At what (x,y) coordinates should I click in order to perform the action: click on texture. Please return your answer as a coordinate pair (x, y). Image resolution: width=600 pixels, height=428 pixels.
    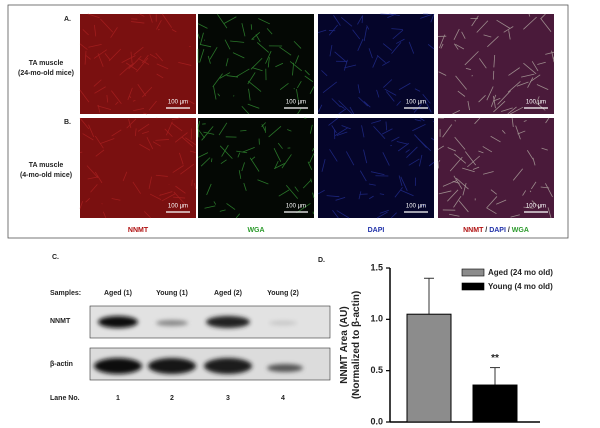
    Looking at the image, I should click on (137, 64).